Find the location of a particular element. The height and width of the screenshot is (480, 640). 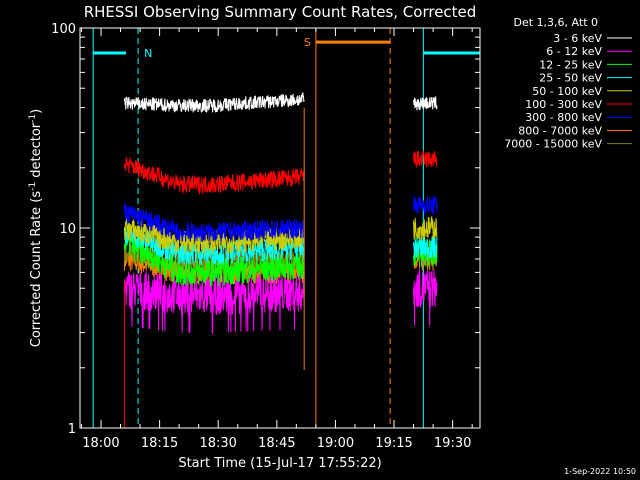

x-tick-label: 19:30 is located at coordinates (452, 443).